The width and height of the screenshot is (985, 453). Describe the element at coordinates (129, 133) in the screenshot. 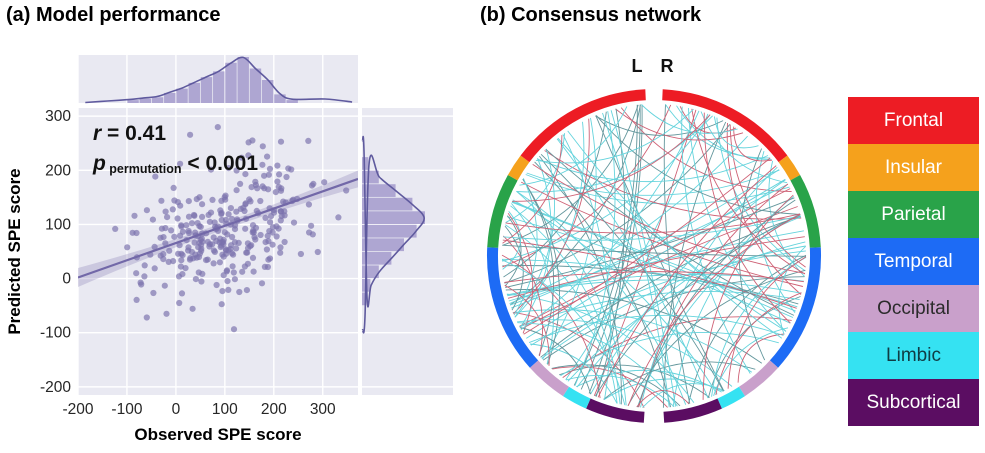

I see `correlation-annotation: r = 0.41` at that location.